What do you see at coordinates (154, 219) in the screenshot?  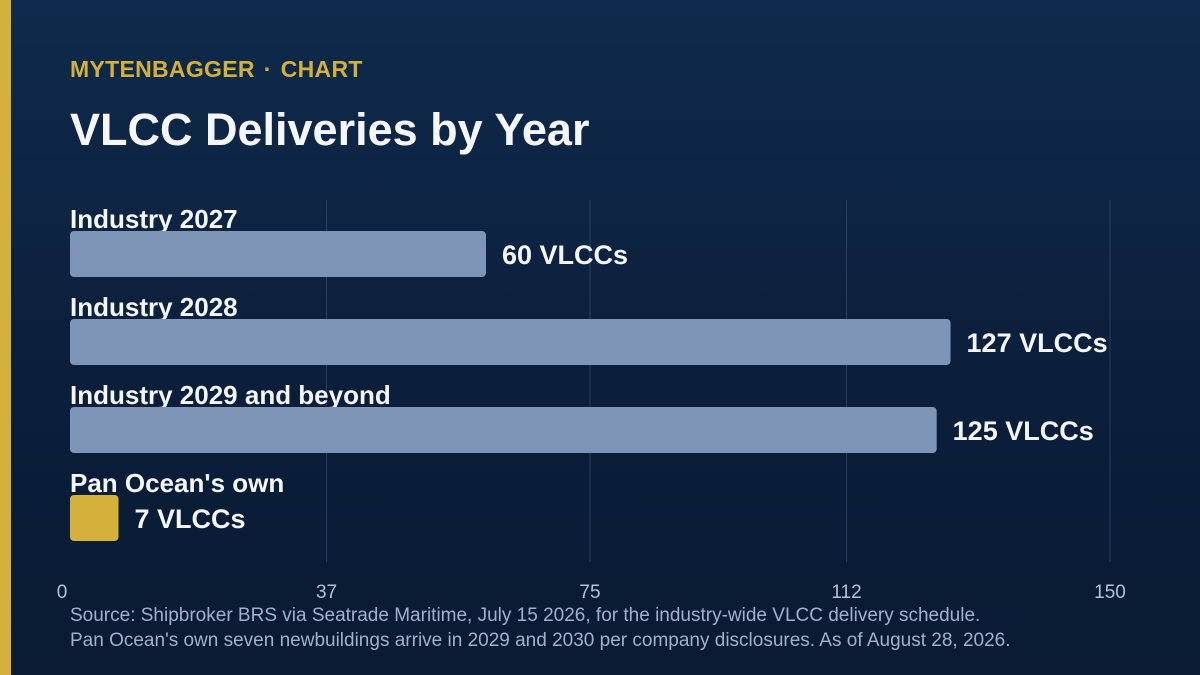 I see `category-label-industry-2027: Industry 2027` at bounding box center [154, 219].